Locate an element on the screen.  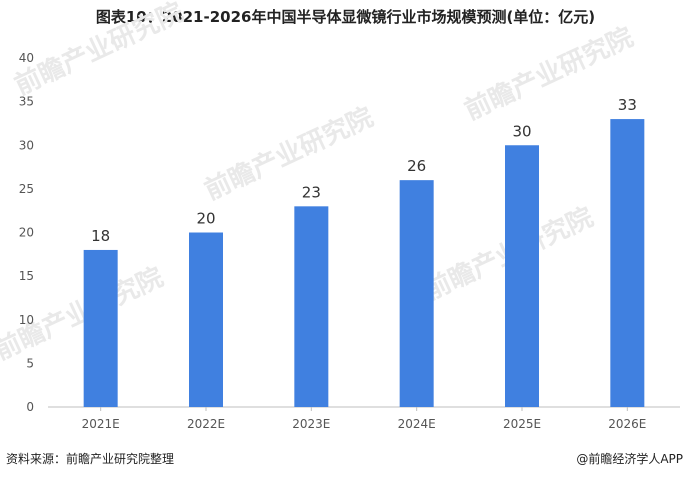
y-tick-label: 25 is located at coordinates (26, 189).